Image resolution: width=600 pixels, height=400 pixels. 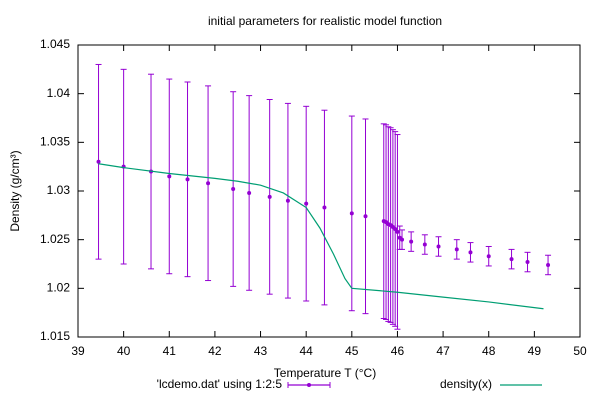 What do you see at coordinates (78, 351) in the screenshot?
I see `x-tick-label: 39` at bounding box center [78, 351].